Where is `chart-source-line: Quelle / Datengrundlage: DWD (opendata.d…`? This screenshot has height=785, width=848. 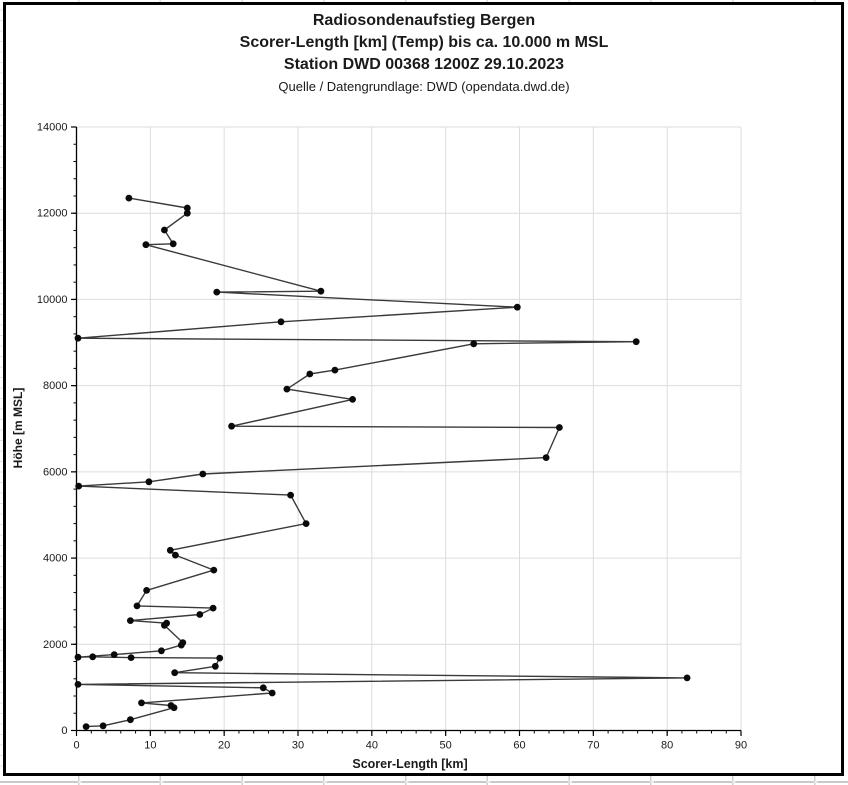
chart-source-line: Quelle / Datengrundlage: DWD (opendata.d… is located at coordinates (424, 86).